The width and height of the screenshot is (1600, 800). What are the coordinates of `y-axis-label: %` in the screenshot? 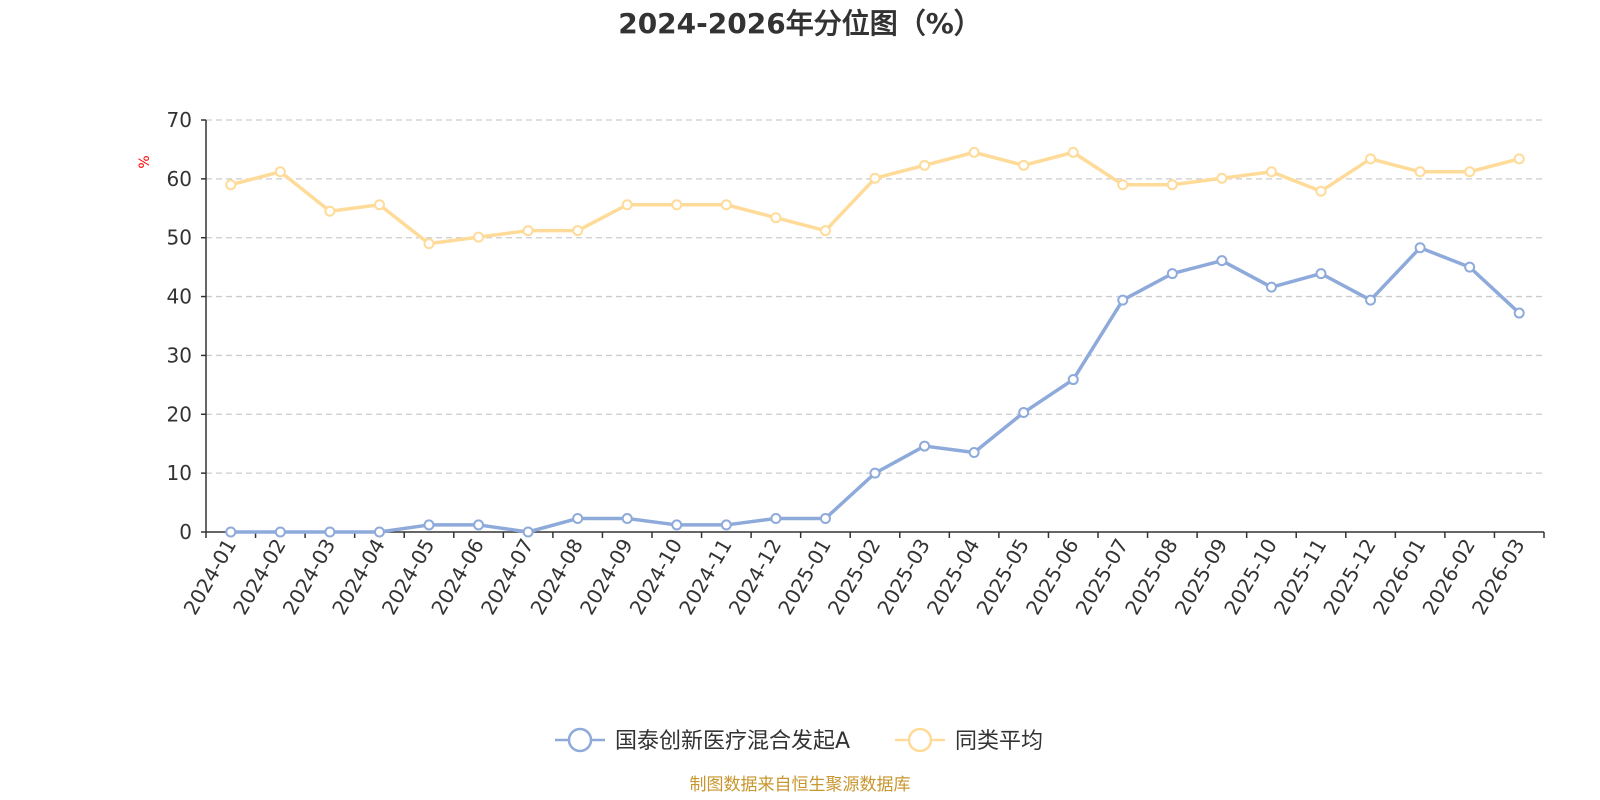 It's located at (145, 161).